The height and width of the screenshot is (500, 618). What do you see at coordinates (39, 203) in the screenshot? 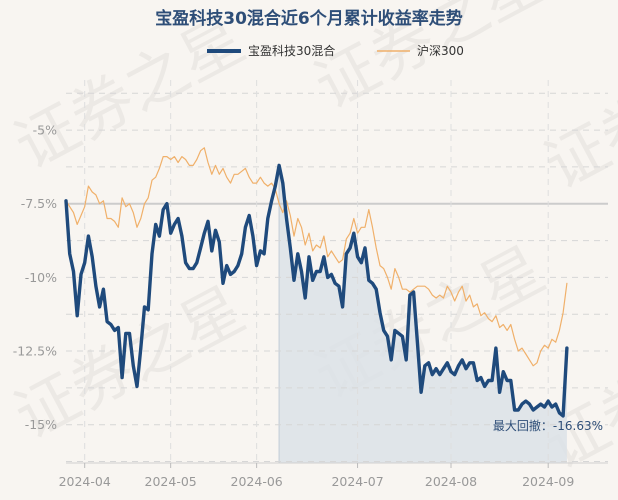
I see `y-tick-label: -7.5%` at bounding box center [39, 203].